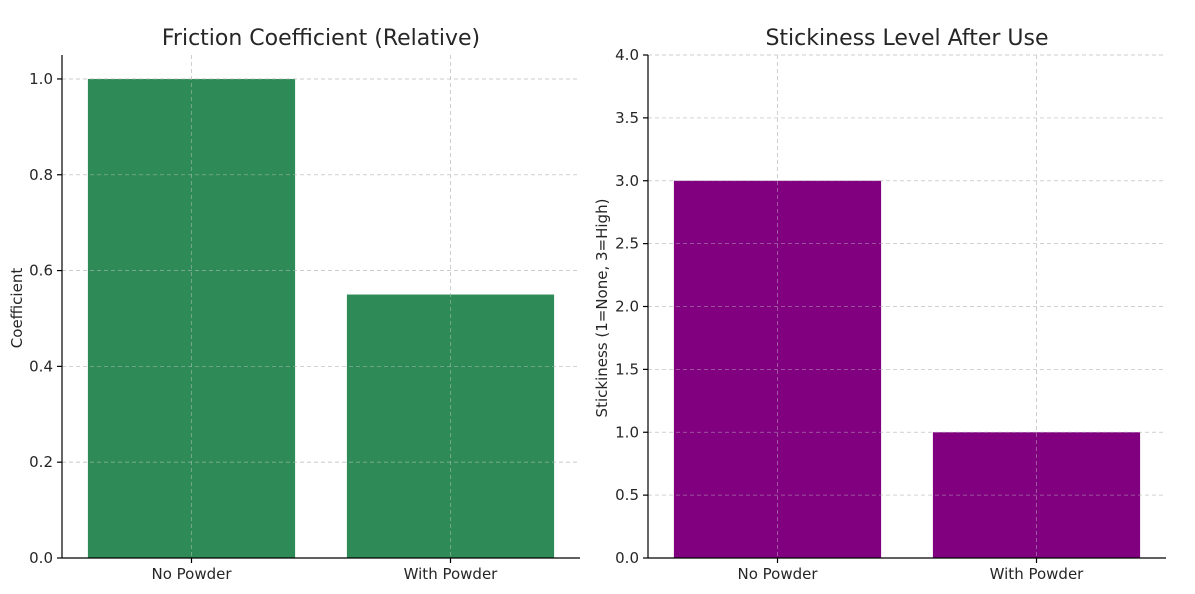 The width and height of the screenshot is (1195, 594). Describe the element at coordinates (41, 366) in the screenshot. I see `y-tick-label: 0.4` at that location.